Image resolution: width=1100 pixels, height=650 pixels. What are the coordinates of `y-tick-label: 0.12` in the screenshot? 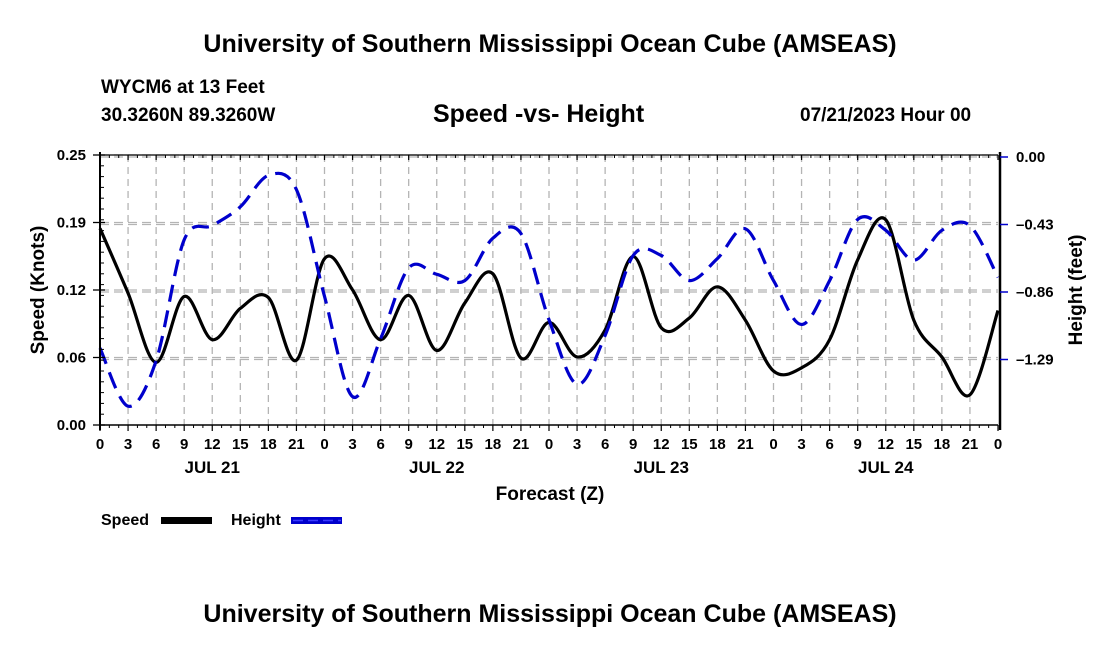 It's located at (71, 290).